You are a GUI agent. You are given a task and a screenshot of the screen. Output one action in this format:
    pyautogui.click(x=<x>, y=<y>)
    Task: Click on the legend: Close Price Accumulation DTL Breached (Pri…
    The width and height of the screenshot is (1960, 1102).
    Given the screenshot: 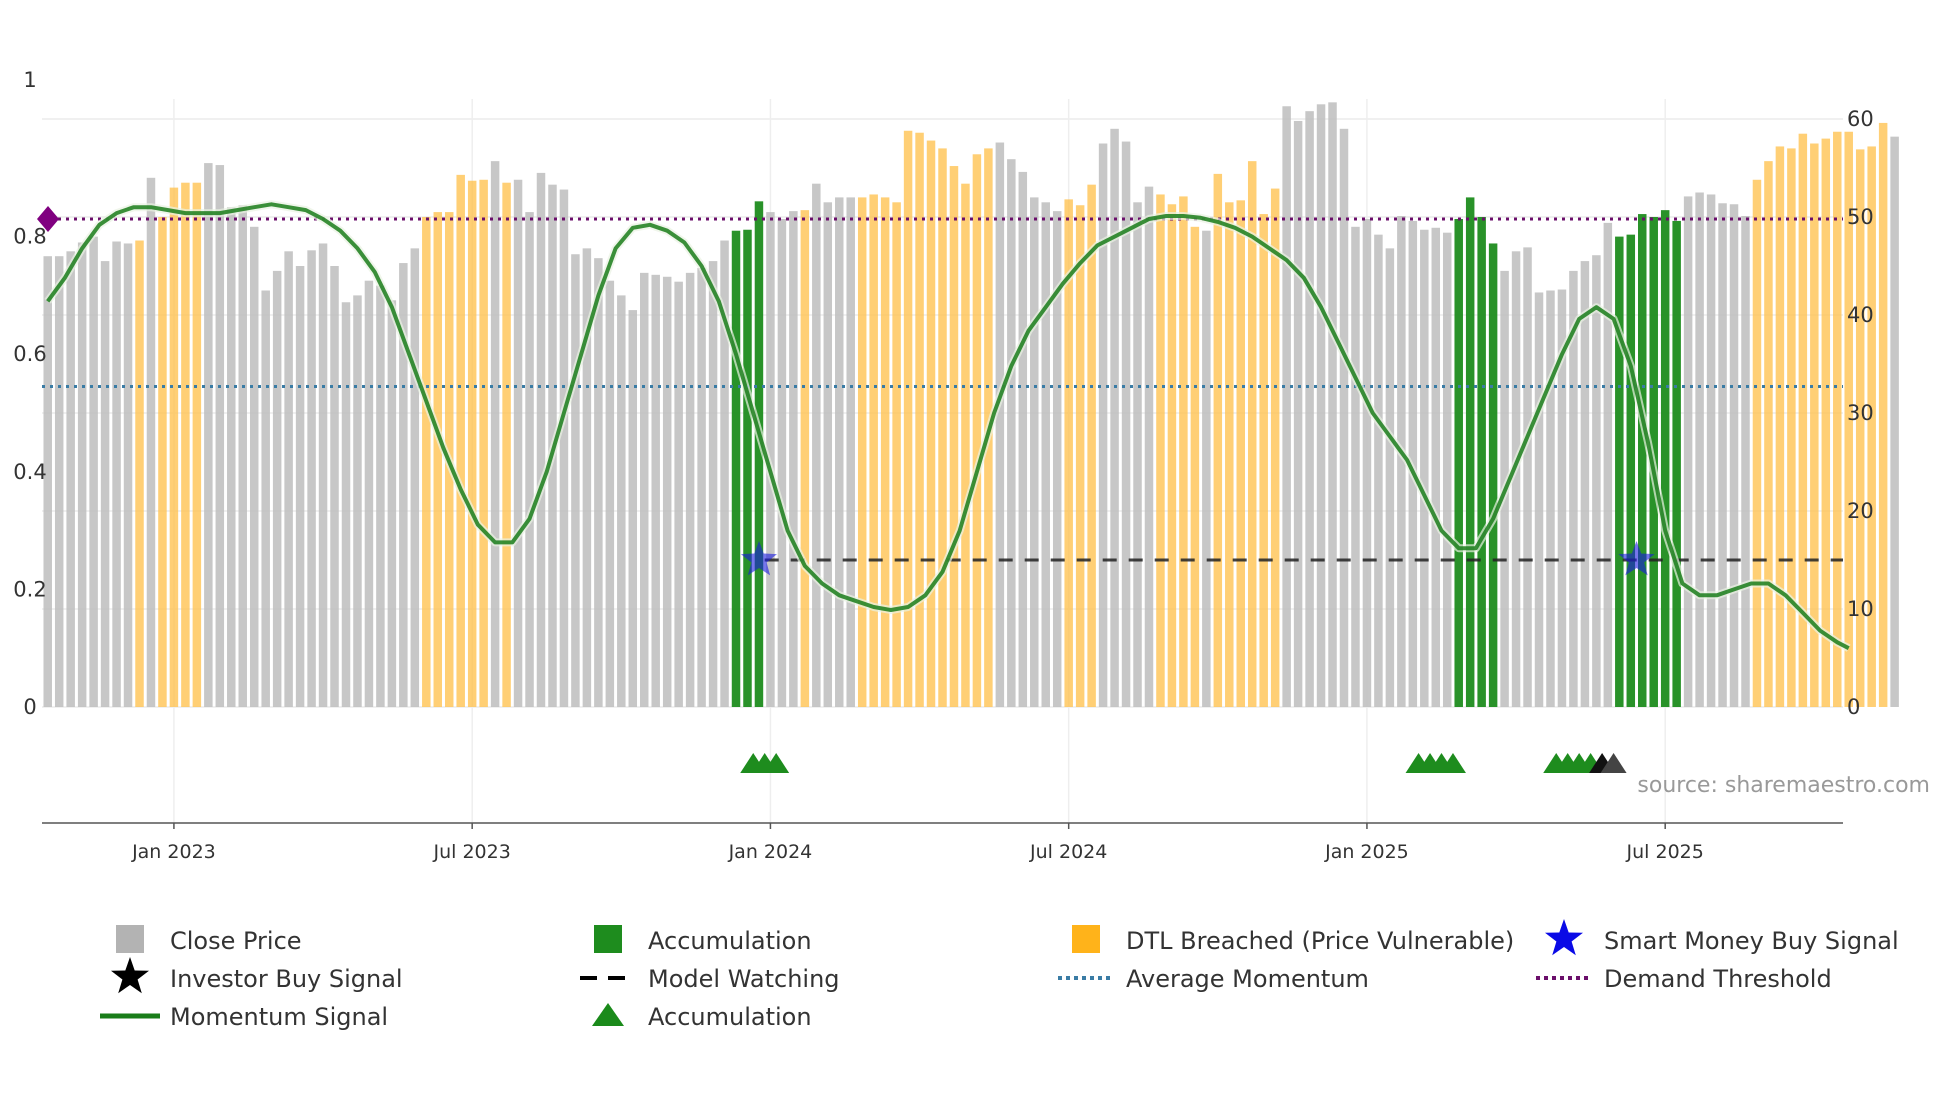 What is the action you would take?
    pyautogui.click(x=999, y=975)
    